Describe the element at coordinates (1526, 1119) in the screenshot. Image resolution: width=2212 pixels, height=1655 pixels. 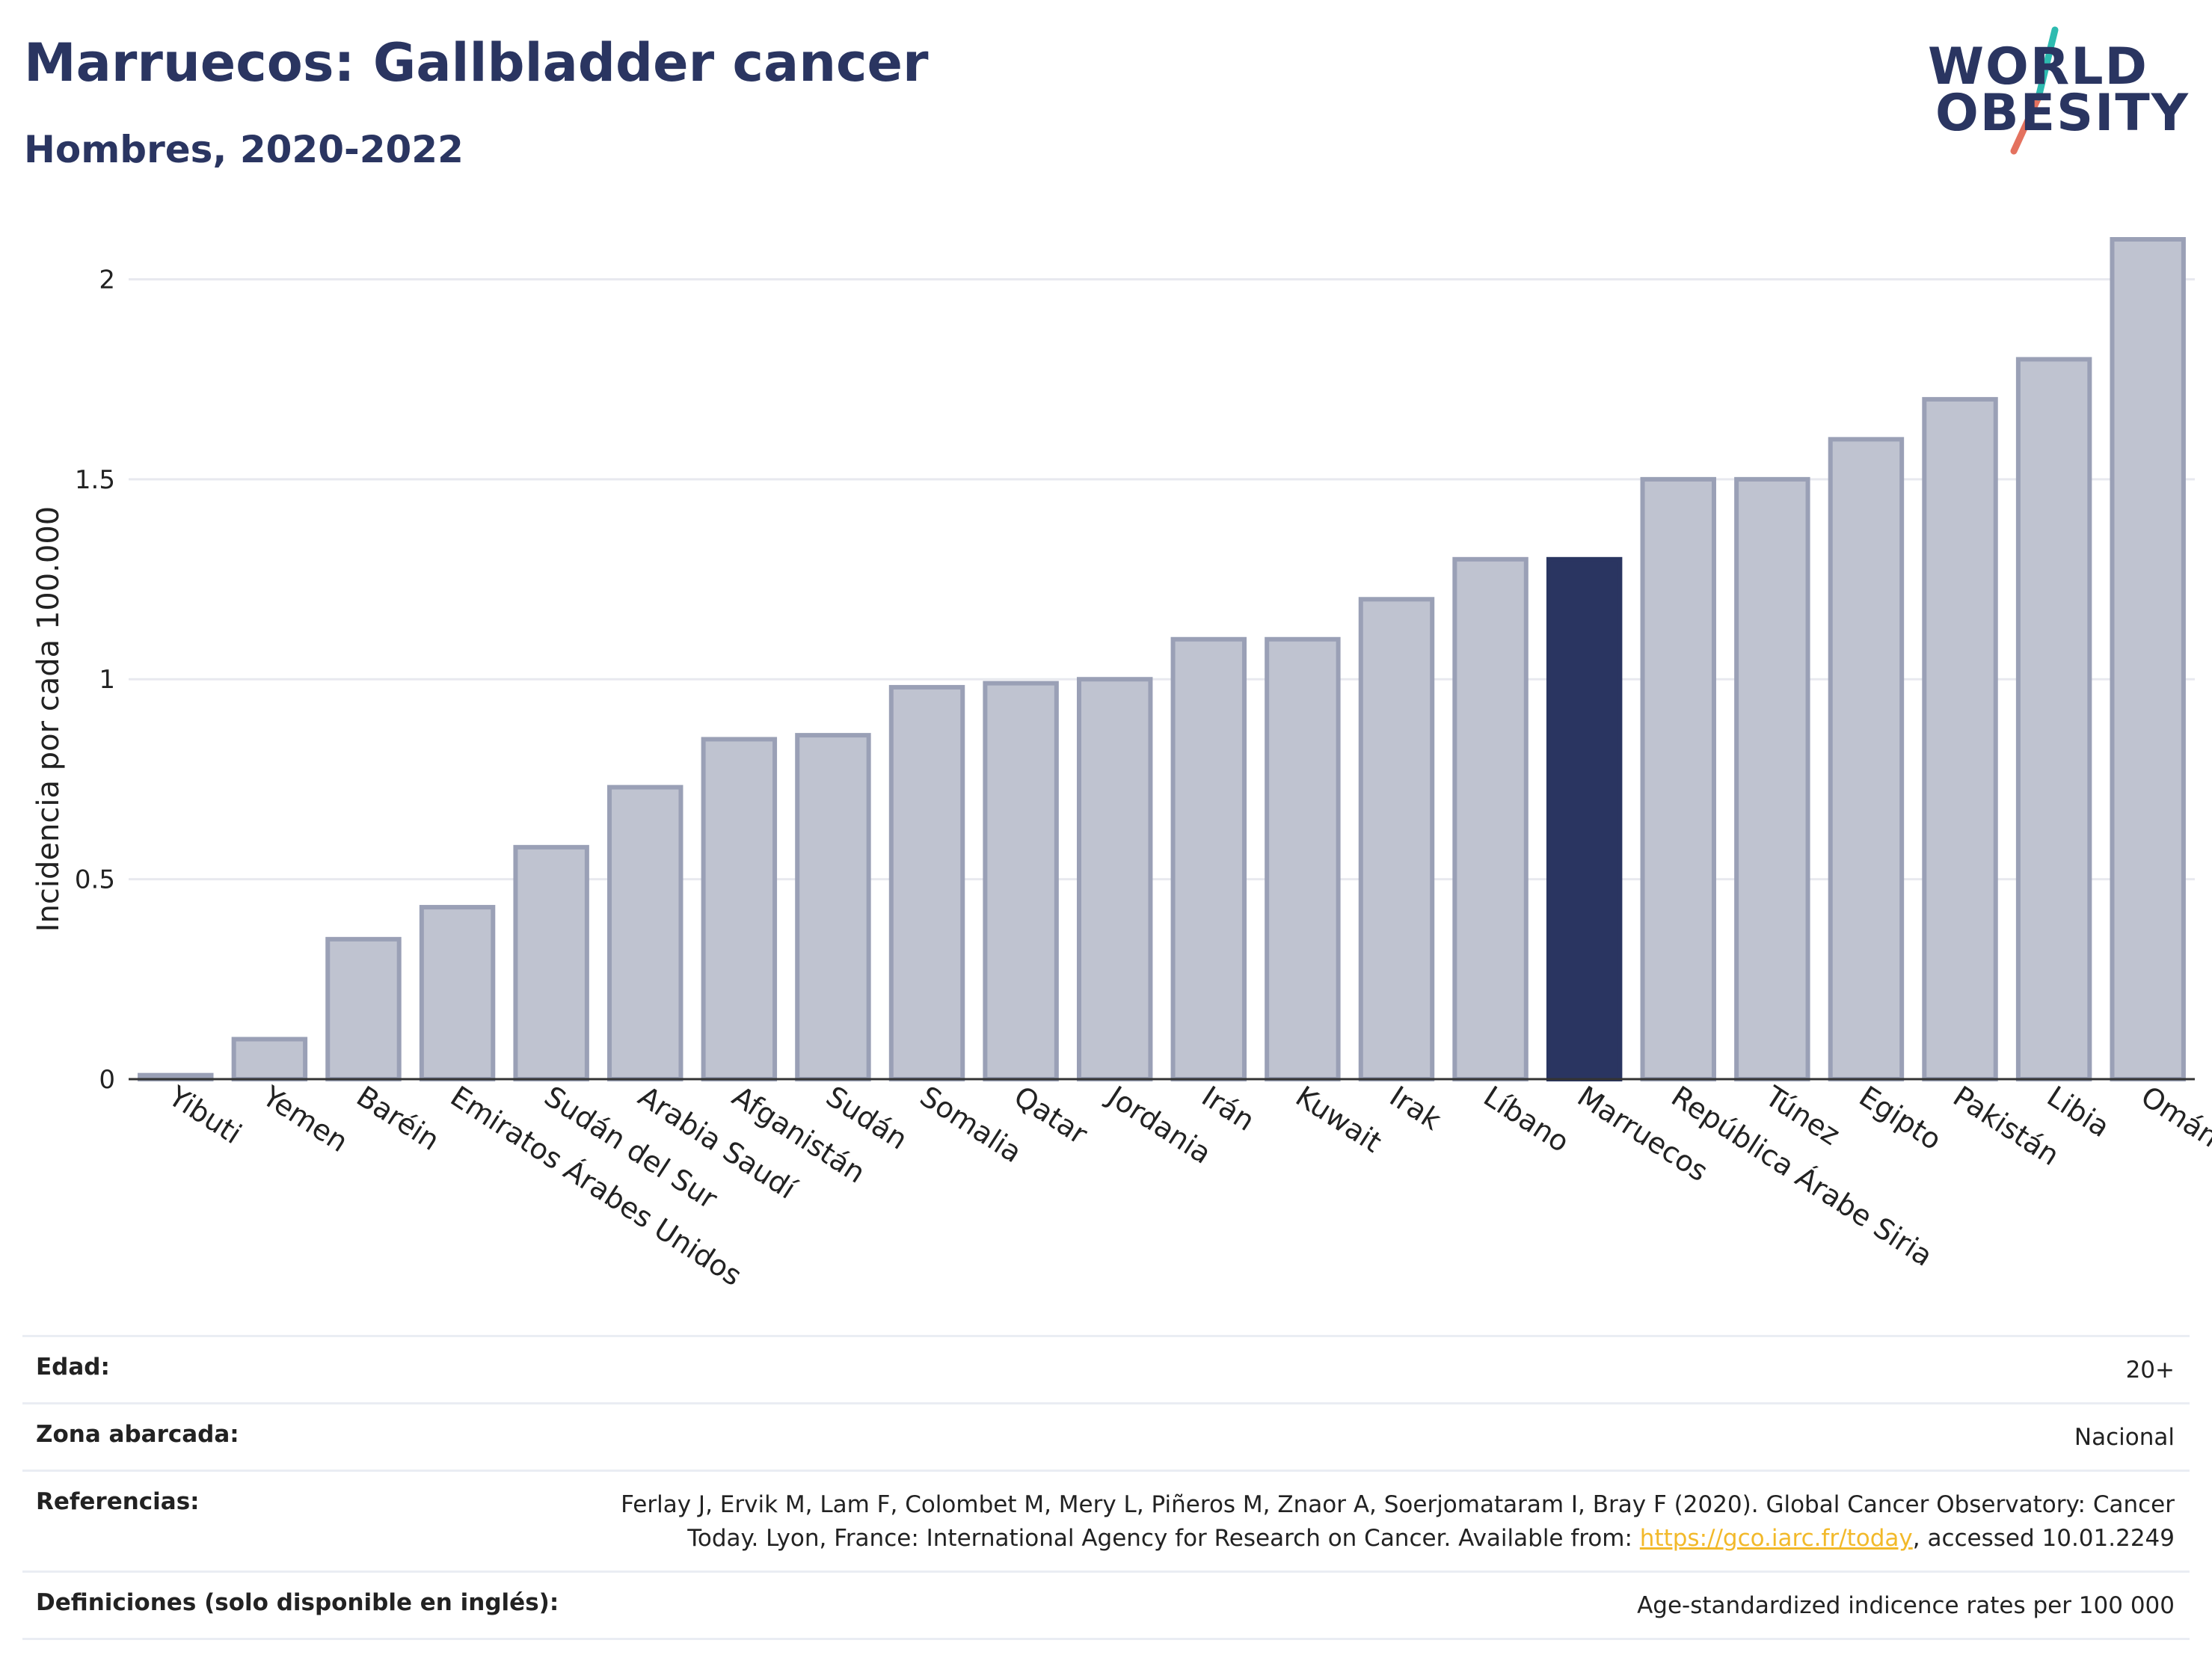
I see `x-tick-label: Líbano` at that location.